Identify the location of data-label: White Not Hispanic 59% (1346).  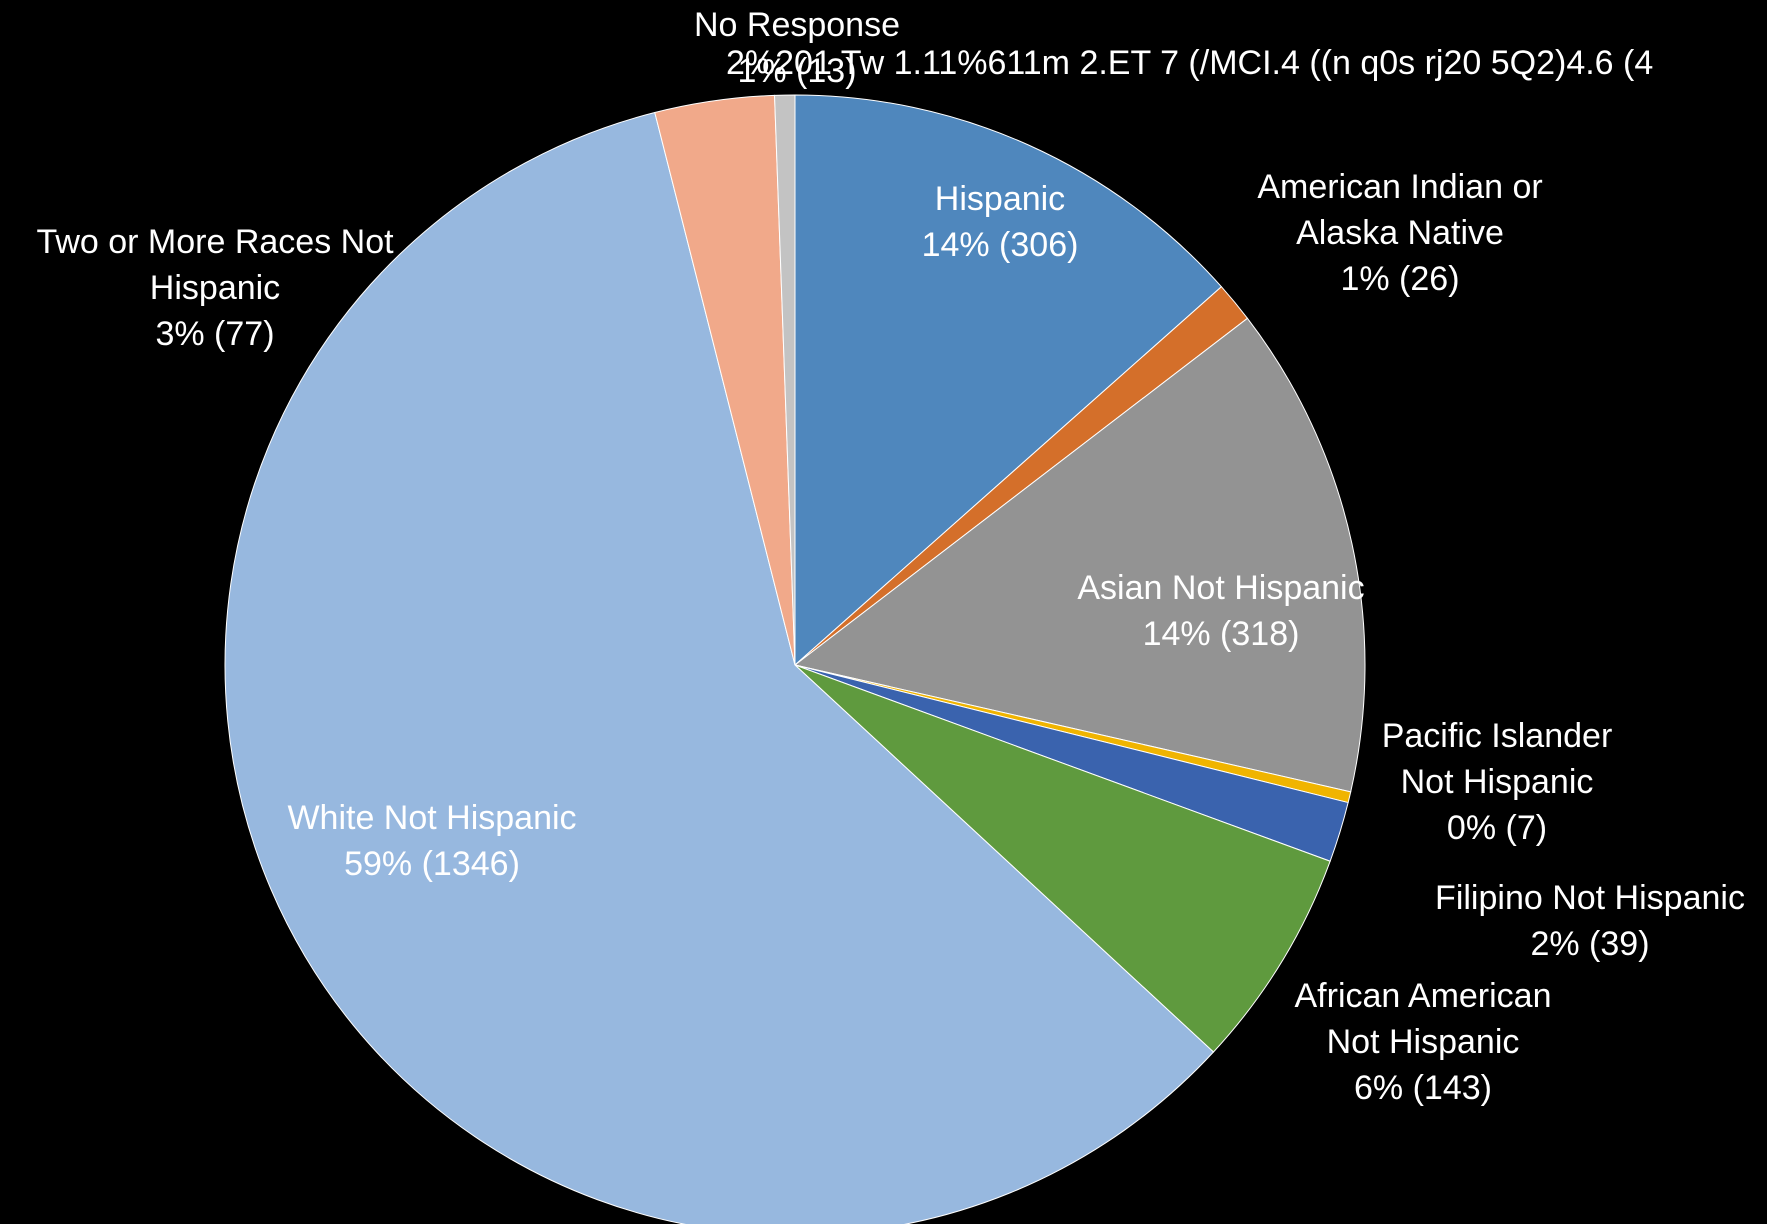
(432, 841).